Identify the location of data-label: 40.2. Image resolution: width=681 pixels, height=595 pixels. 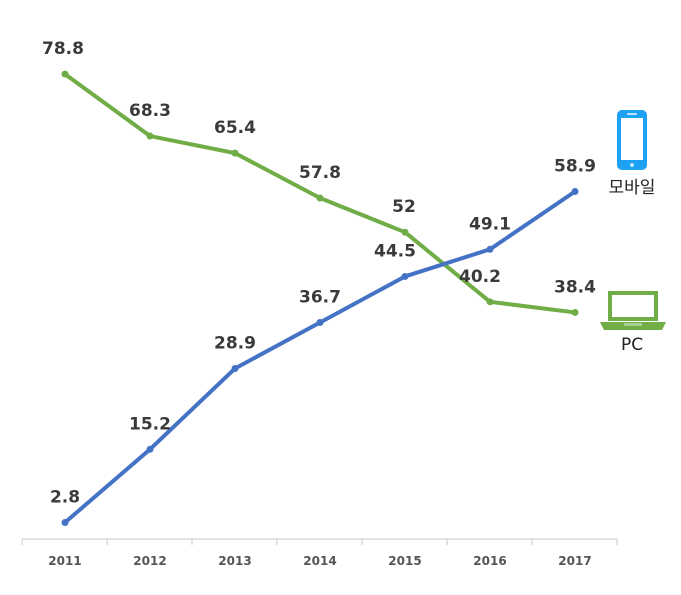
(480, 277).